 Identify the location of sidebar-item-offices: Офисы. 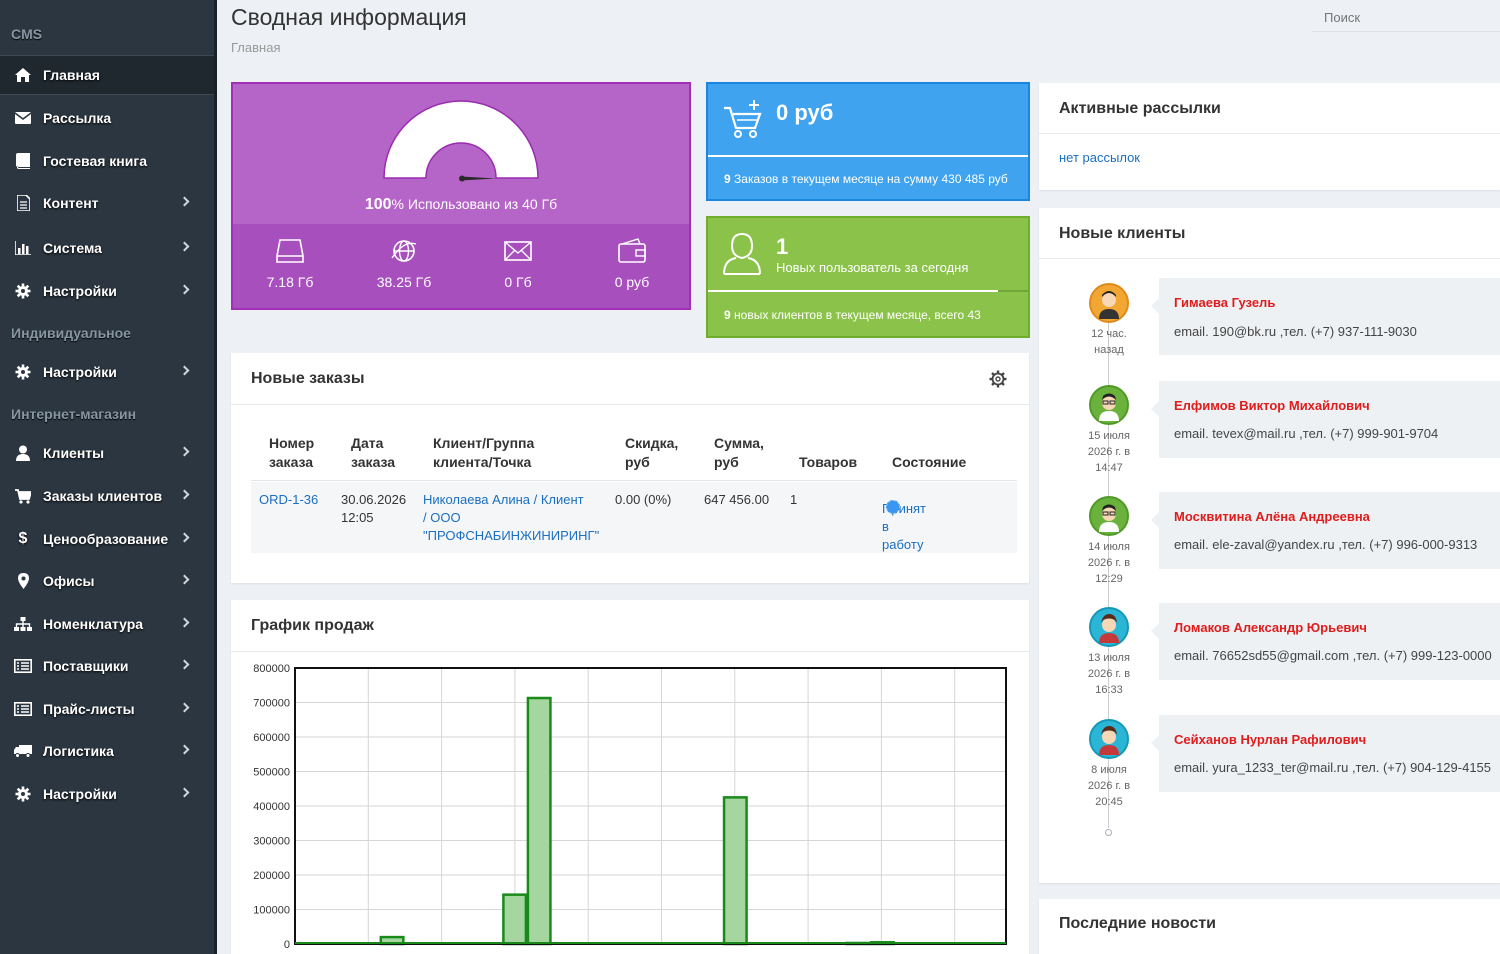
(107, 581).